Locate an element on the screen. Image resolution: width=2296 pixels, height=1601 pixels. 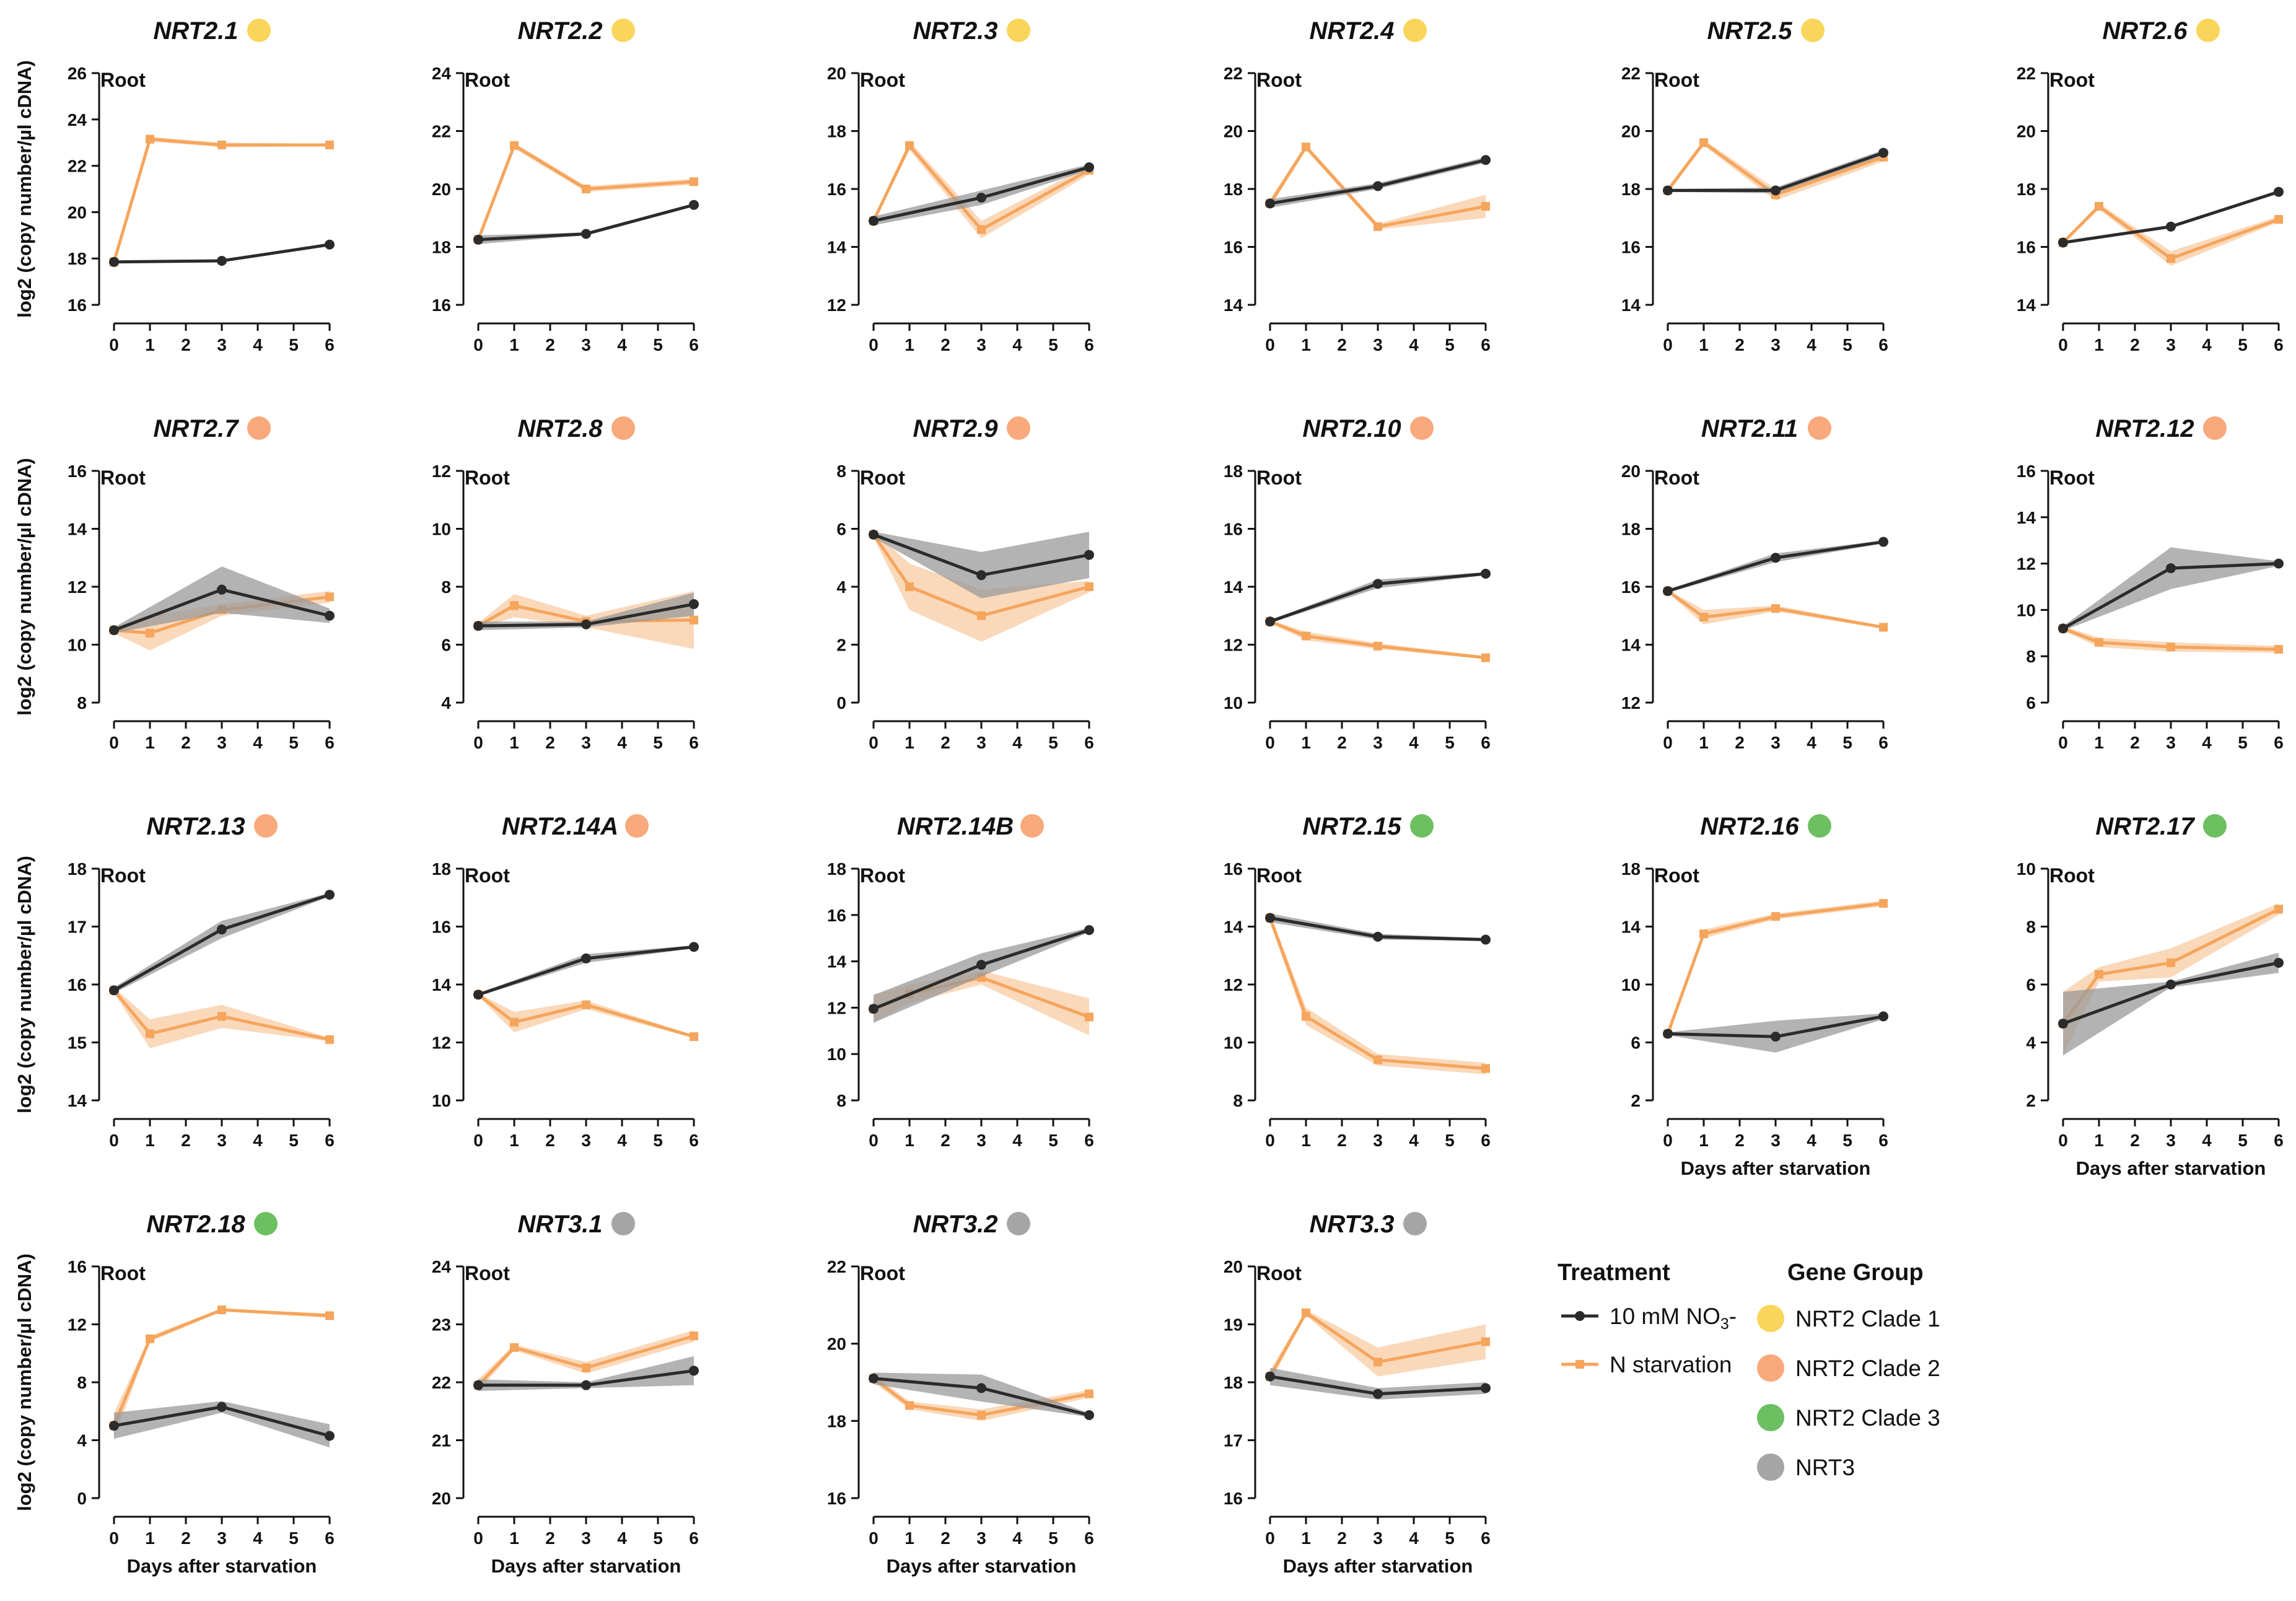
y-tick-label: 2 is located at coordinates (841, 645).